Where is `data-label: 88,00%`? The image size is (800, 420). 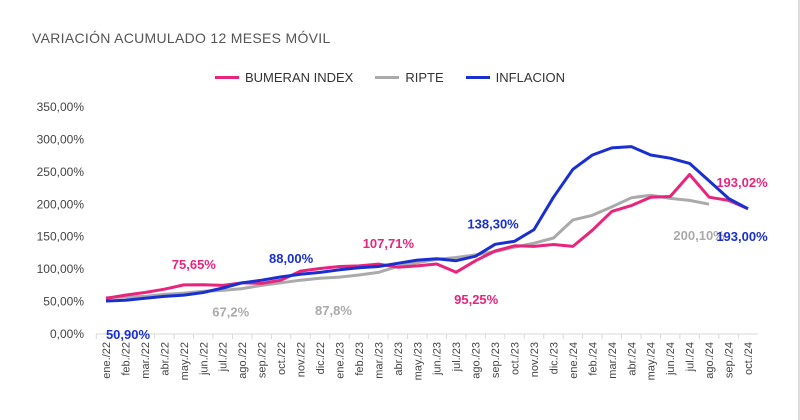 data-label: 88,00% is located at coordinates (291, 258).